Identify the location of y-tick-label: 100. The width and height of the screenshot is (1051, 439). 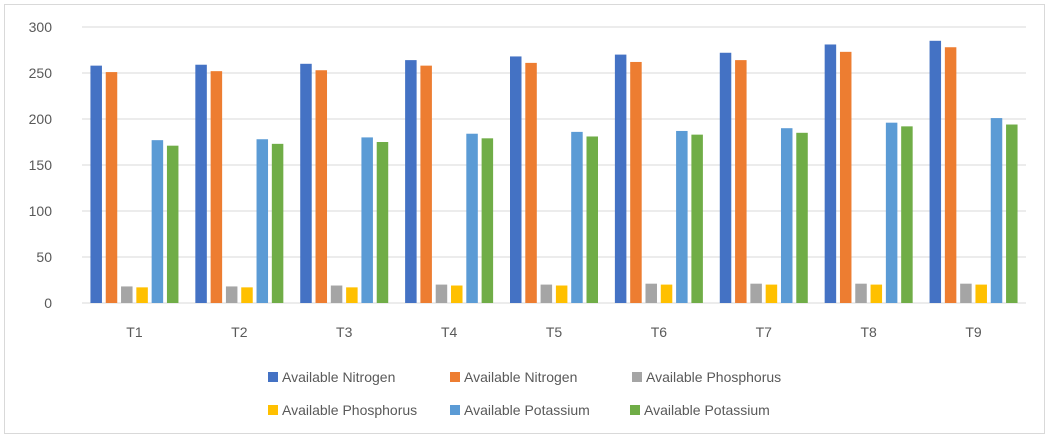
(41, 211).